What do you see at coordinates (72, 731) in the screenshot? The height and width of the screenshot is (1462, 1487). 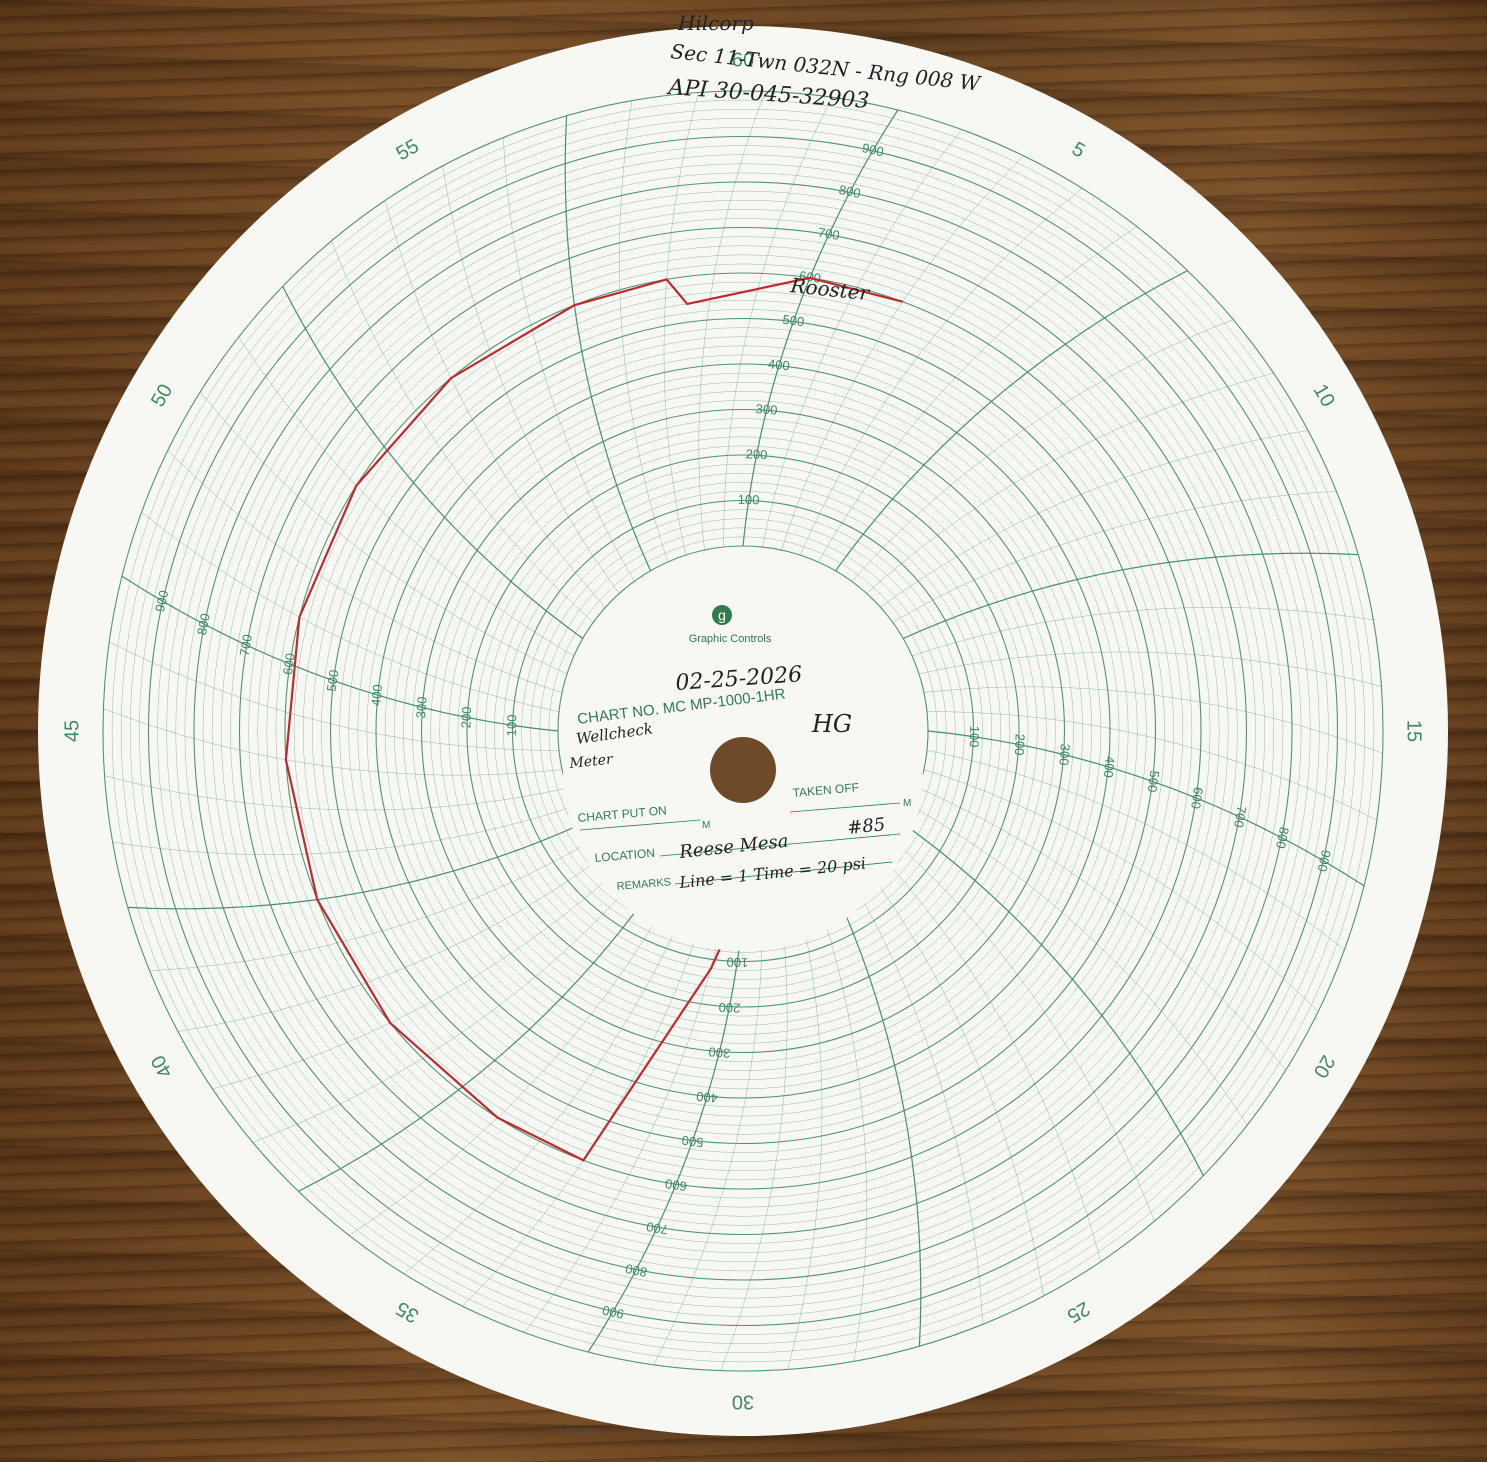 I see `minute-label: 45` at bounding box center [72, 731].